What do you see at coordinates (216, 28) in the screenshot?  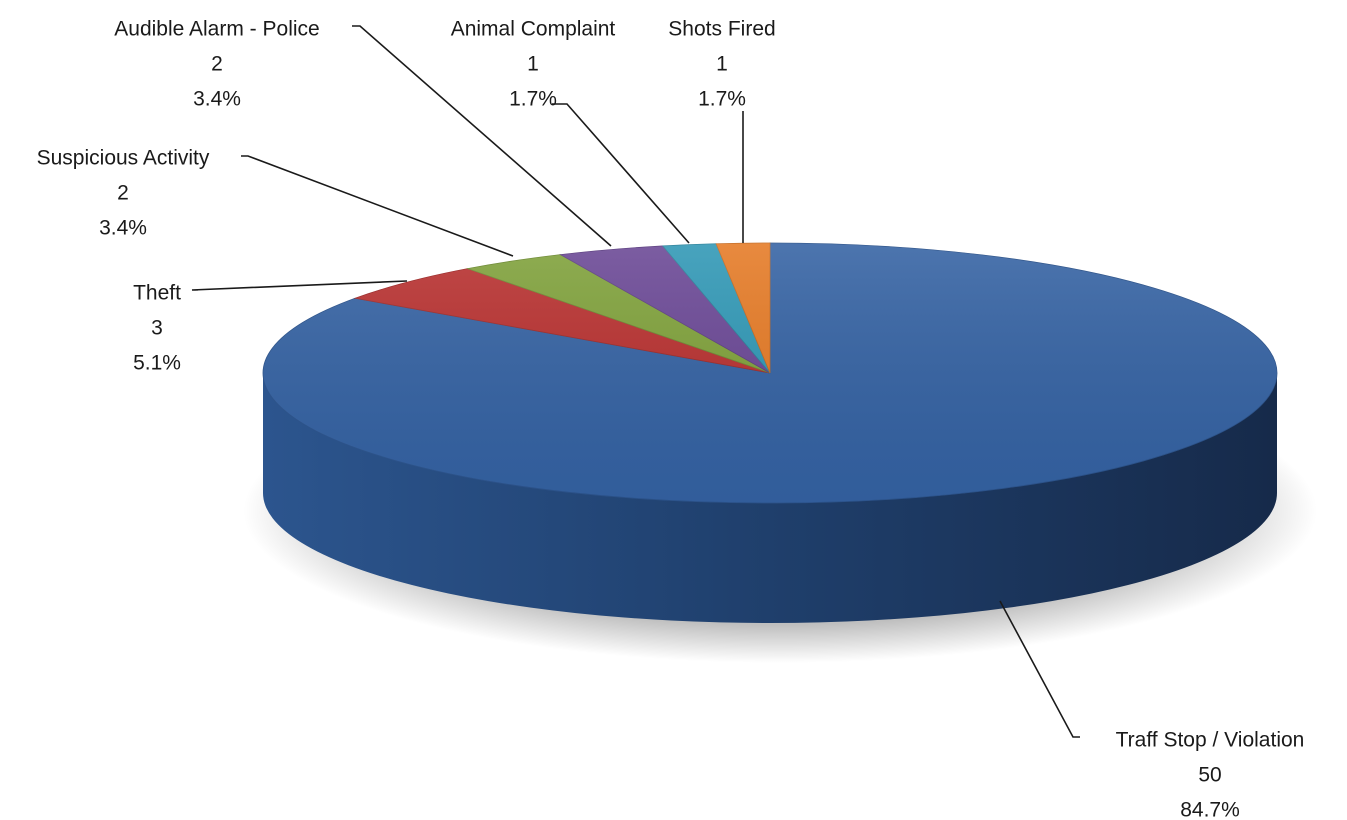 I see `data-label-name-3: Audible Alarm - Police` at bounding box center [216, 28].